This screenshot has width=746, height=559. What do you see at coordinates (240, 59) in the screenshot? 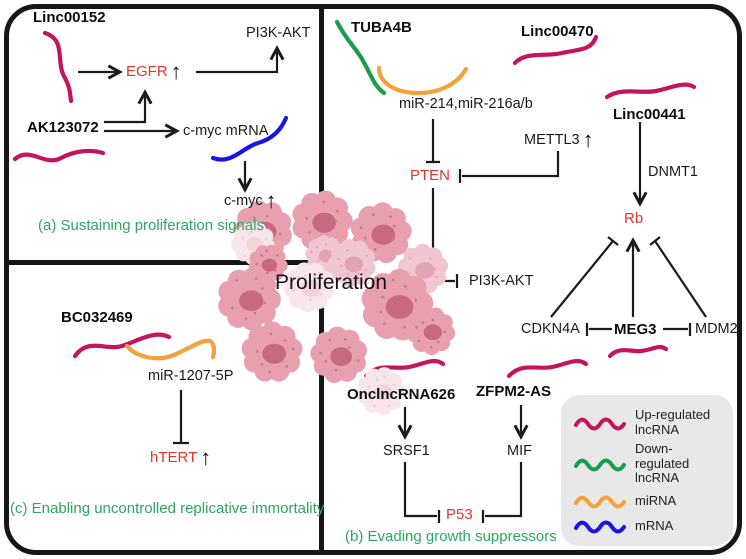
I see `arrow-egfr-pi3kakt` at bounding box center [240, 59].